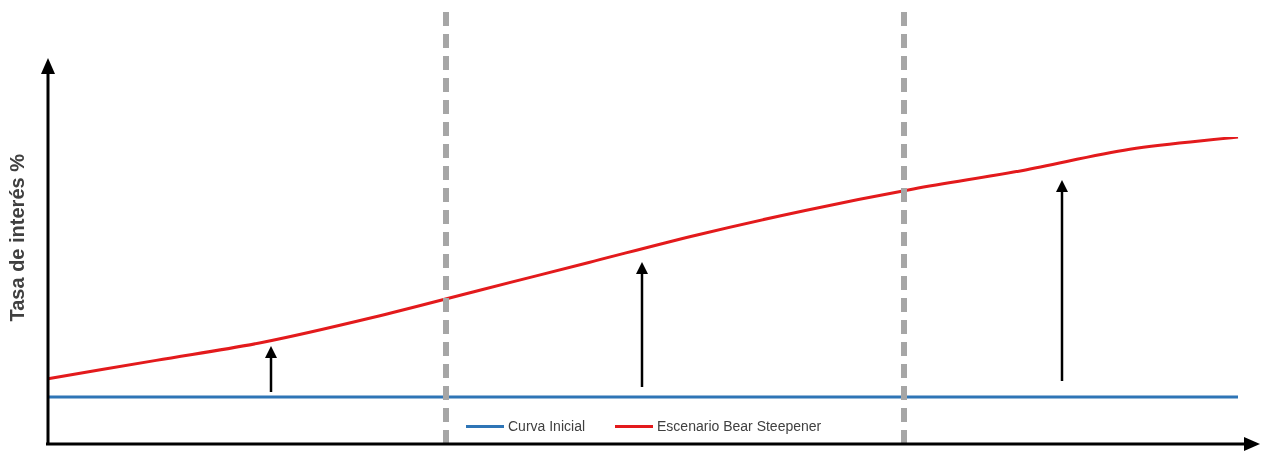  I want to click on legend-label: Escenario Bear Steepener, so click(739, 426).